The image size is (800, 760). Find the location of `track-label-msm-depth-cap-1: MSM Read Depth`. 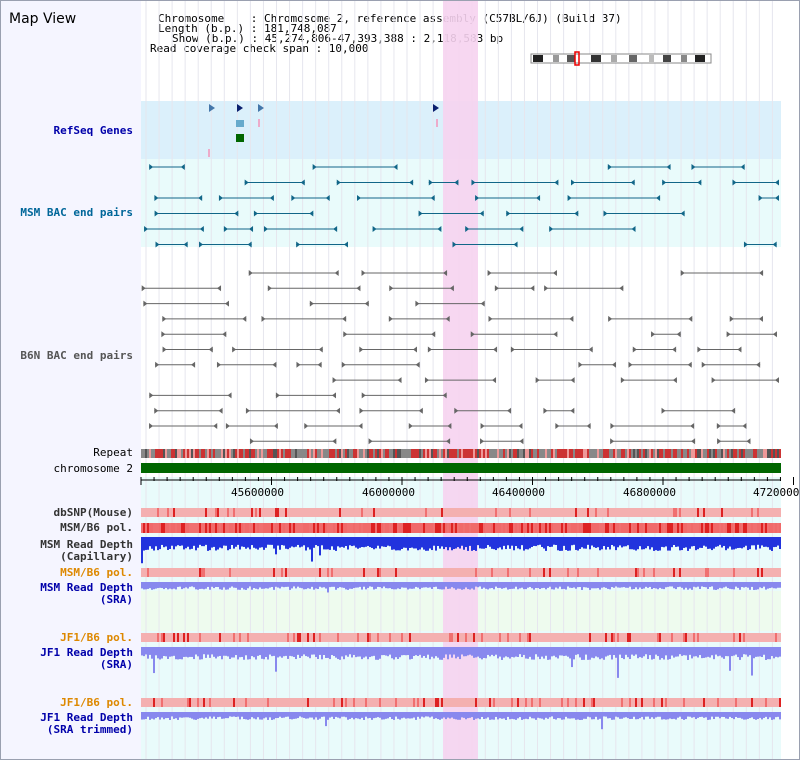

track-label-msm-depth-cap-1: MSM Read Depth is located at coordinates (86, 544).